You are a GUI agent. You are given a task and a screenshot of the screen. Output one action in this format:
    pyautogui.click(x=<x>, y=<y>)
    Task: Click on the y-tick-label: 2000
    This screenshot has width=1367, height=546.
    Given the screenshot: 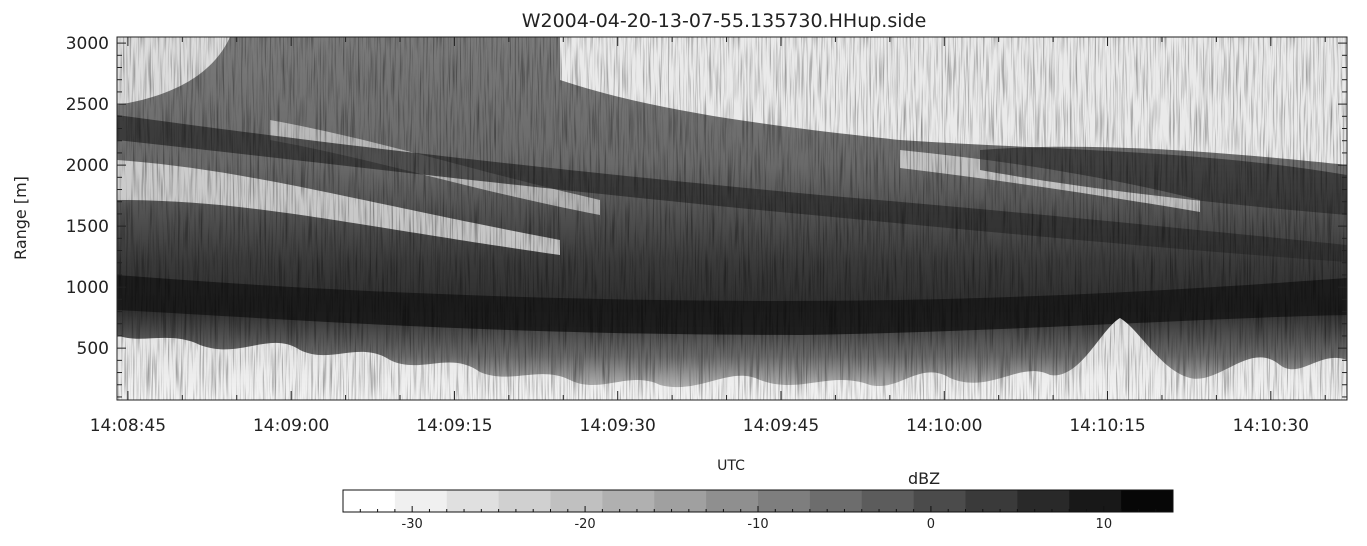 What is the action you would take?
    pyautogui.click(x=87, y=166)
    